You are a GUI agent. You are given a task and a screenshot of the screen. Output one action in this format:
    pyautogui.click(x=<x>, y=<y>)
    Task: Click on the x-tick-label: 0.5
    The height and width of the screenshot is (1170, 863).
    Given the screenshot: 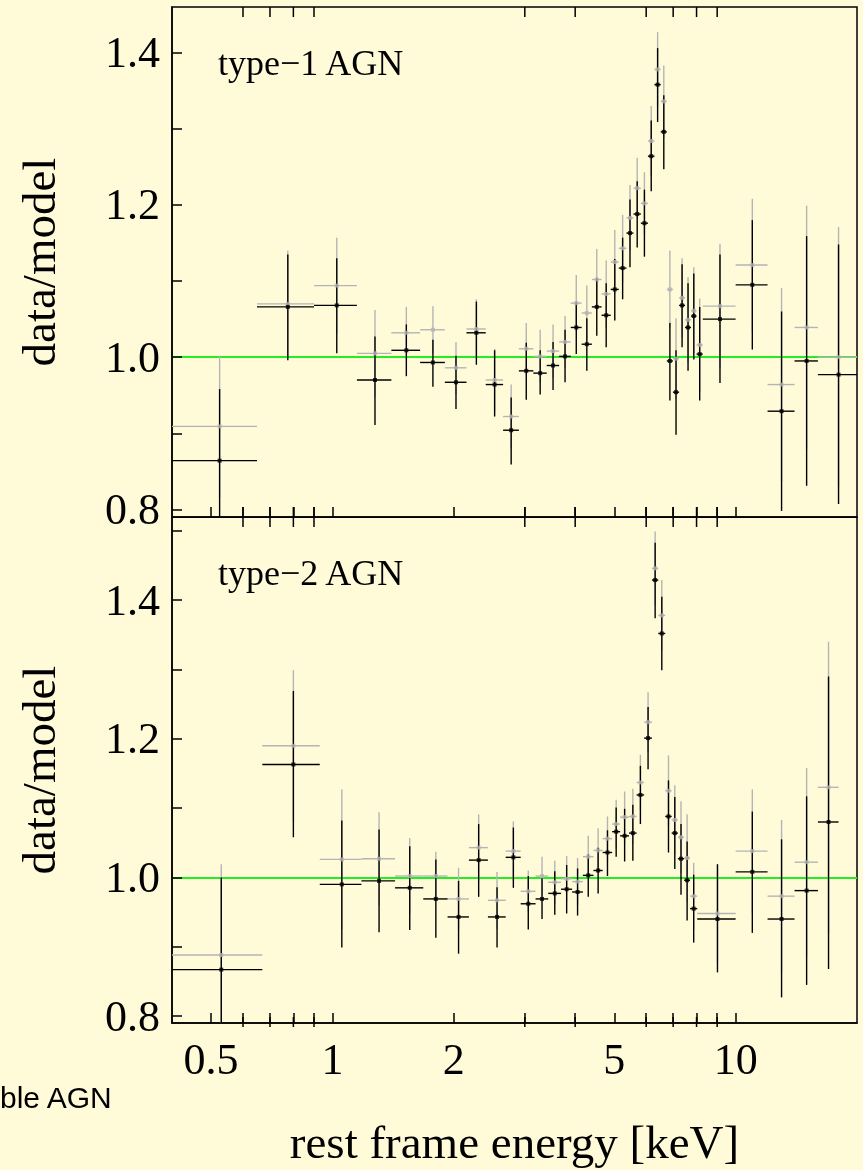 What is the action you would take?
    pyautogui.click(x=211, y=1059)
    